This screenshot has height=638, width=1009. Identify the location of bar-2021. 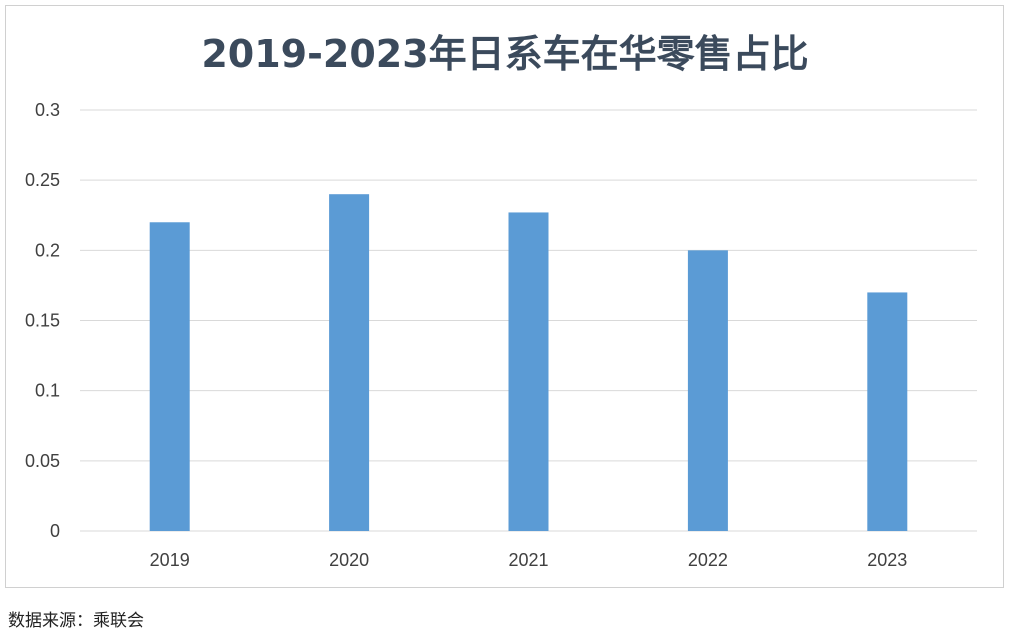
(528, 371).